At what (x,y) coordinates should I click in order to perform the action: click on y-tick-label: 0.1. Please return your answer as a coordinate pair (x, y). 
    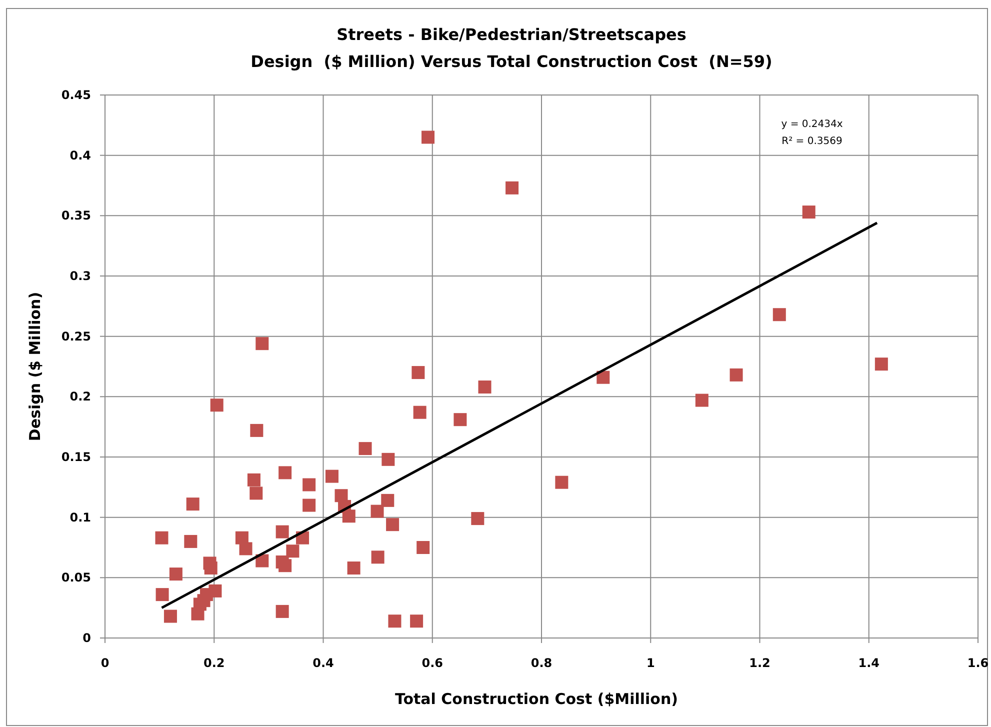
    Looking at the image, I should click on (80, 517).